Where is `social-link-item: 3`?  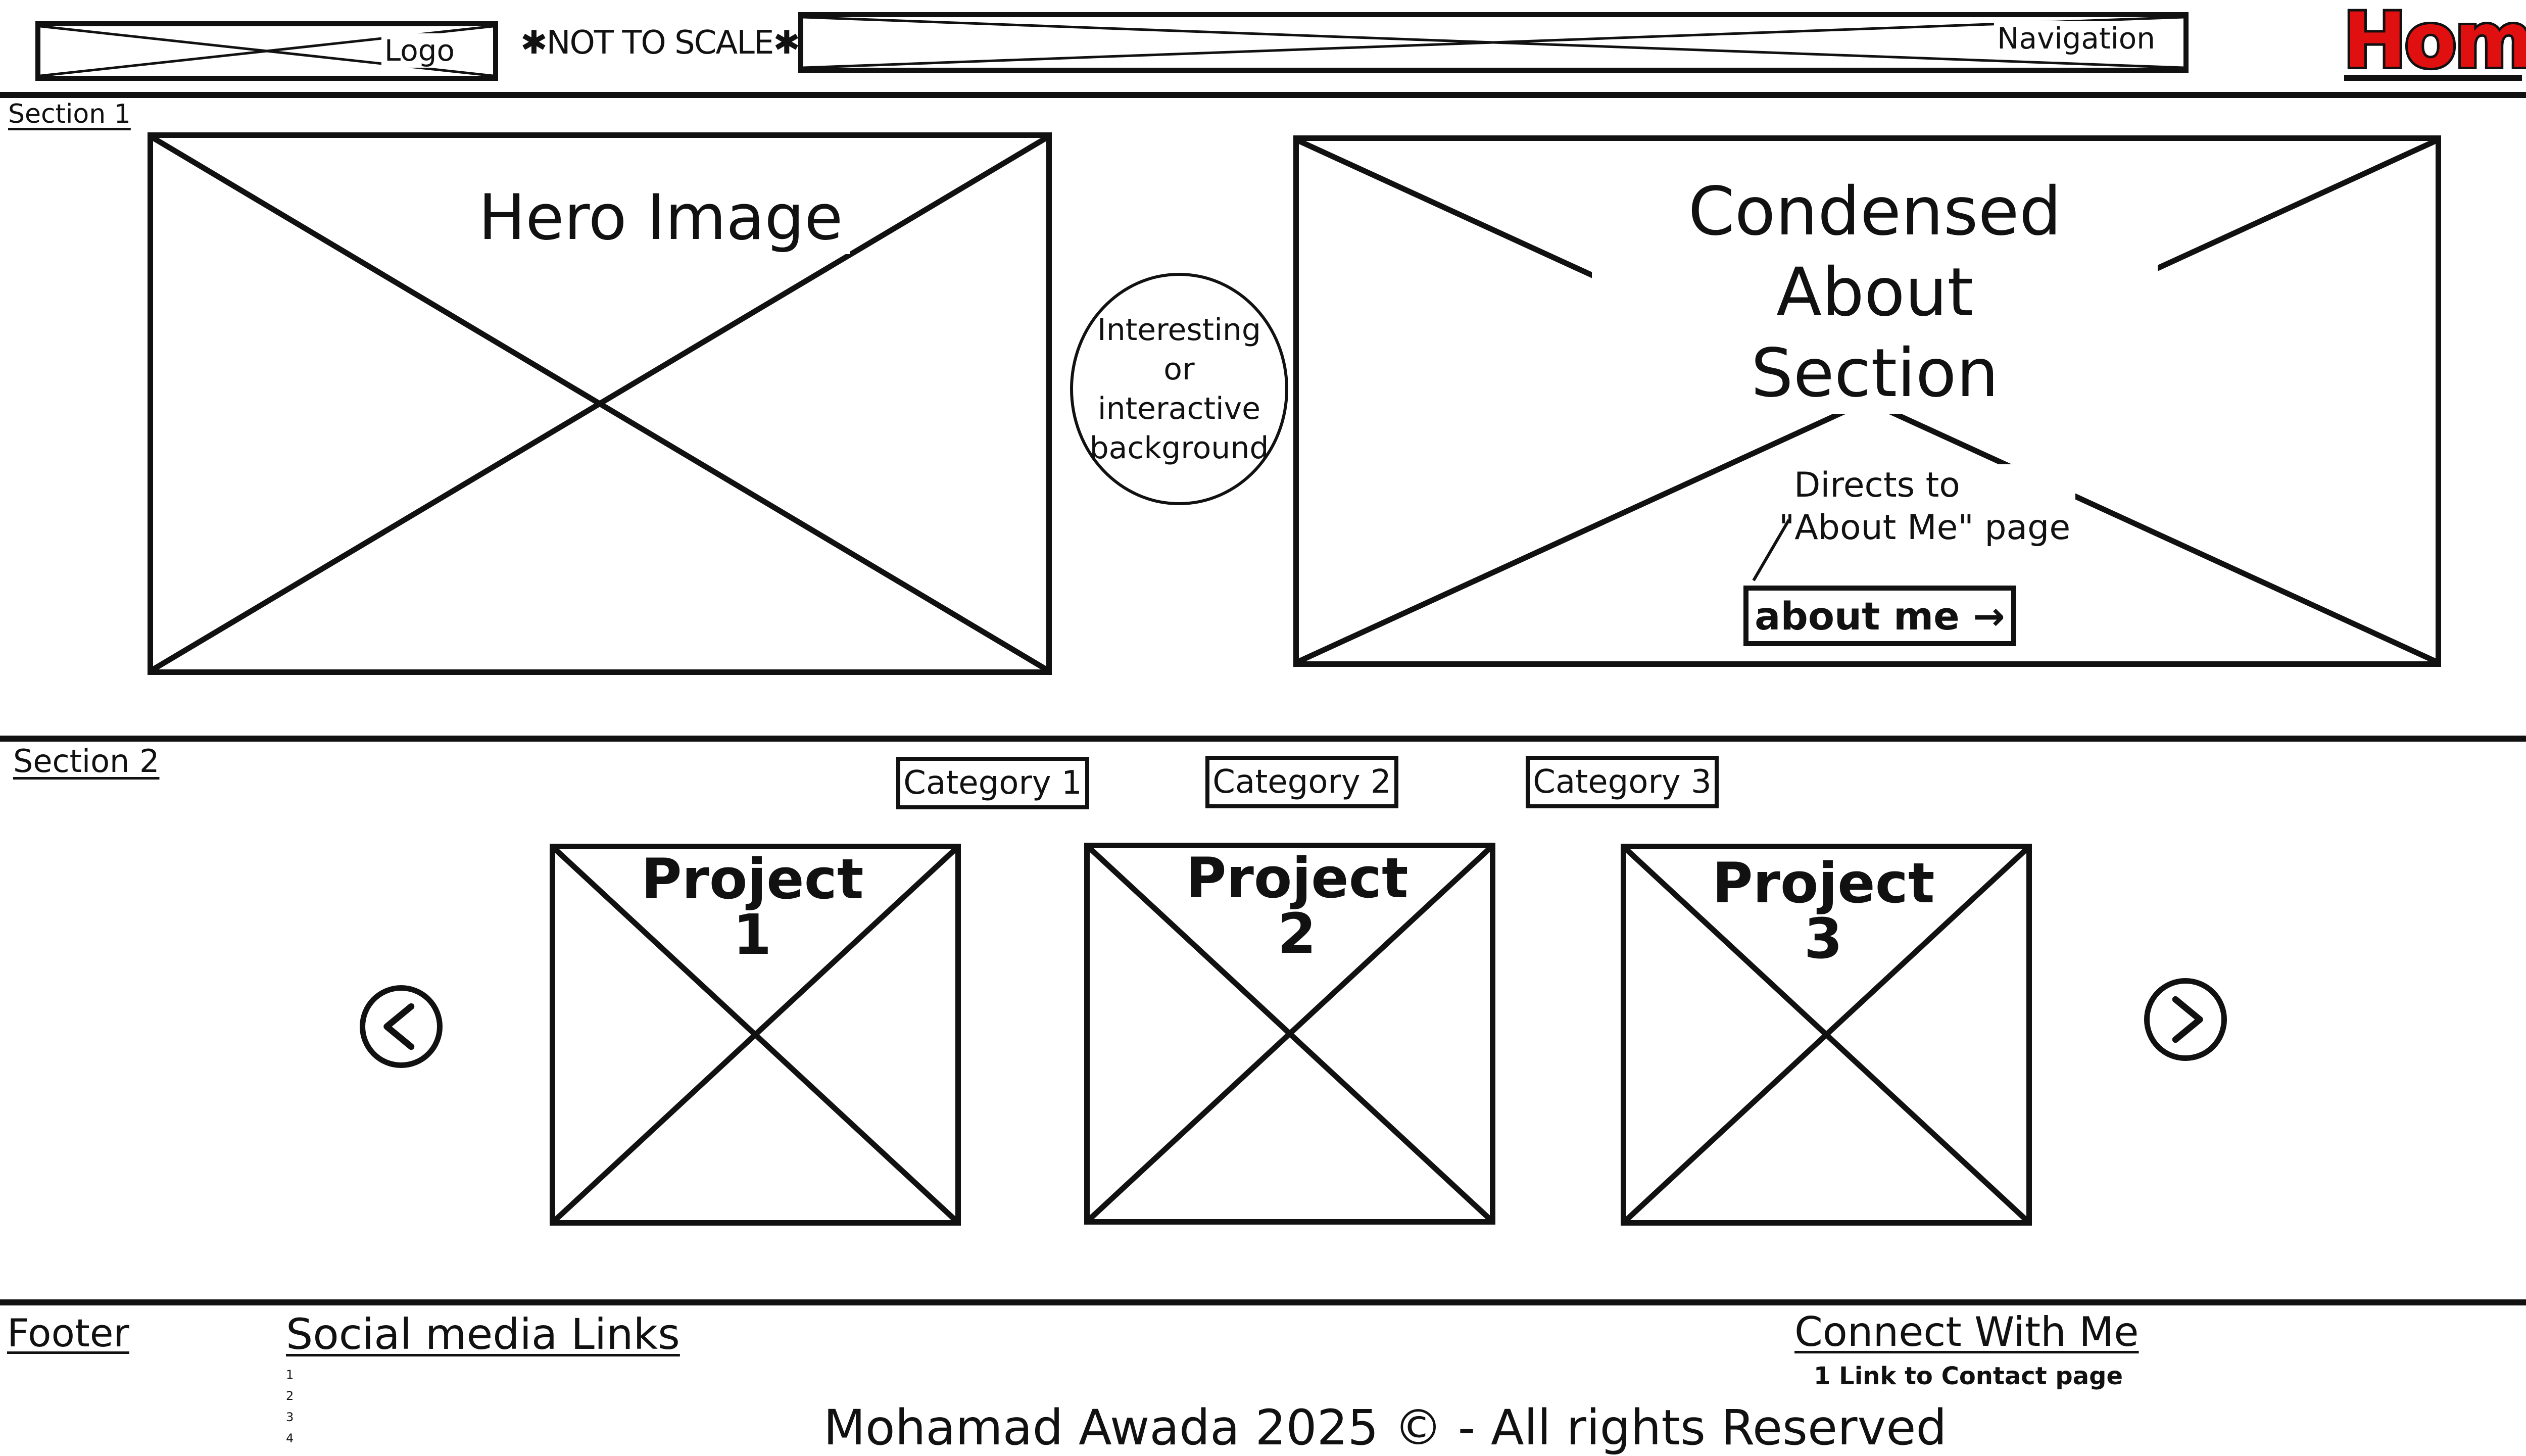
social-link-item: 3 is located at coordinates (290, 1417).